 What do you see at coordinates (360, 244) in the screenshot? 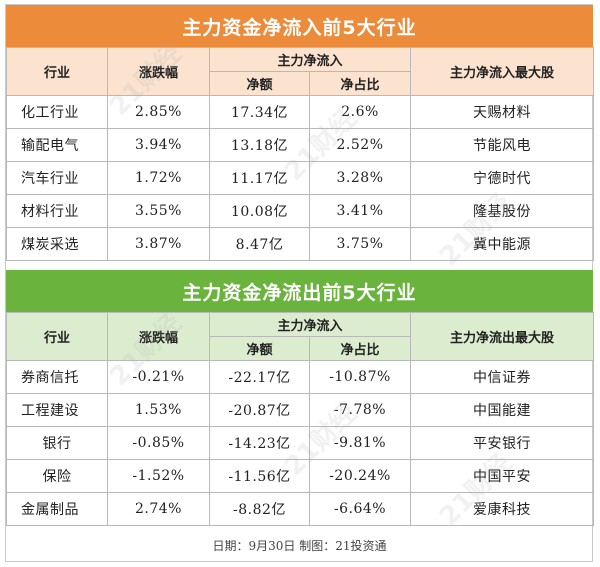
I see `cell-net-ratio: 3.75%` at bounding box center [360, 244].